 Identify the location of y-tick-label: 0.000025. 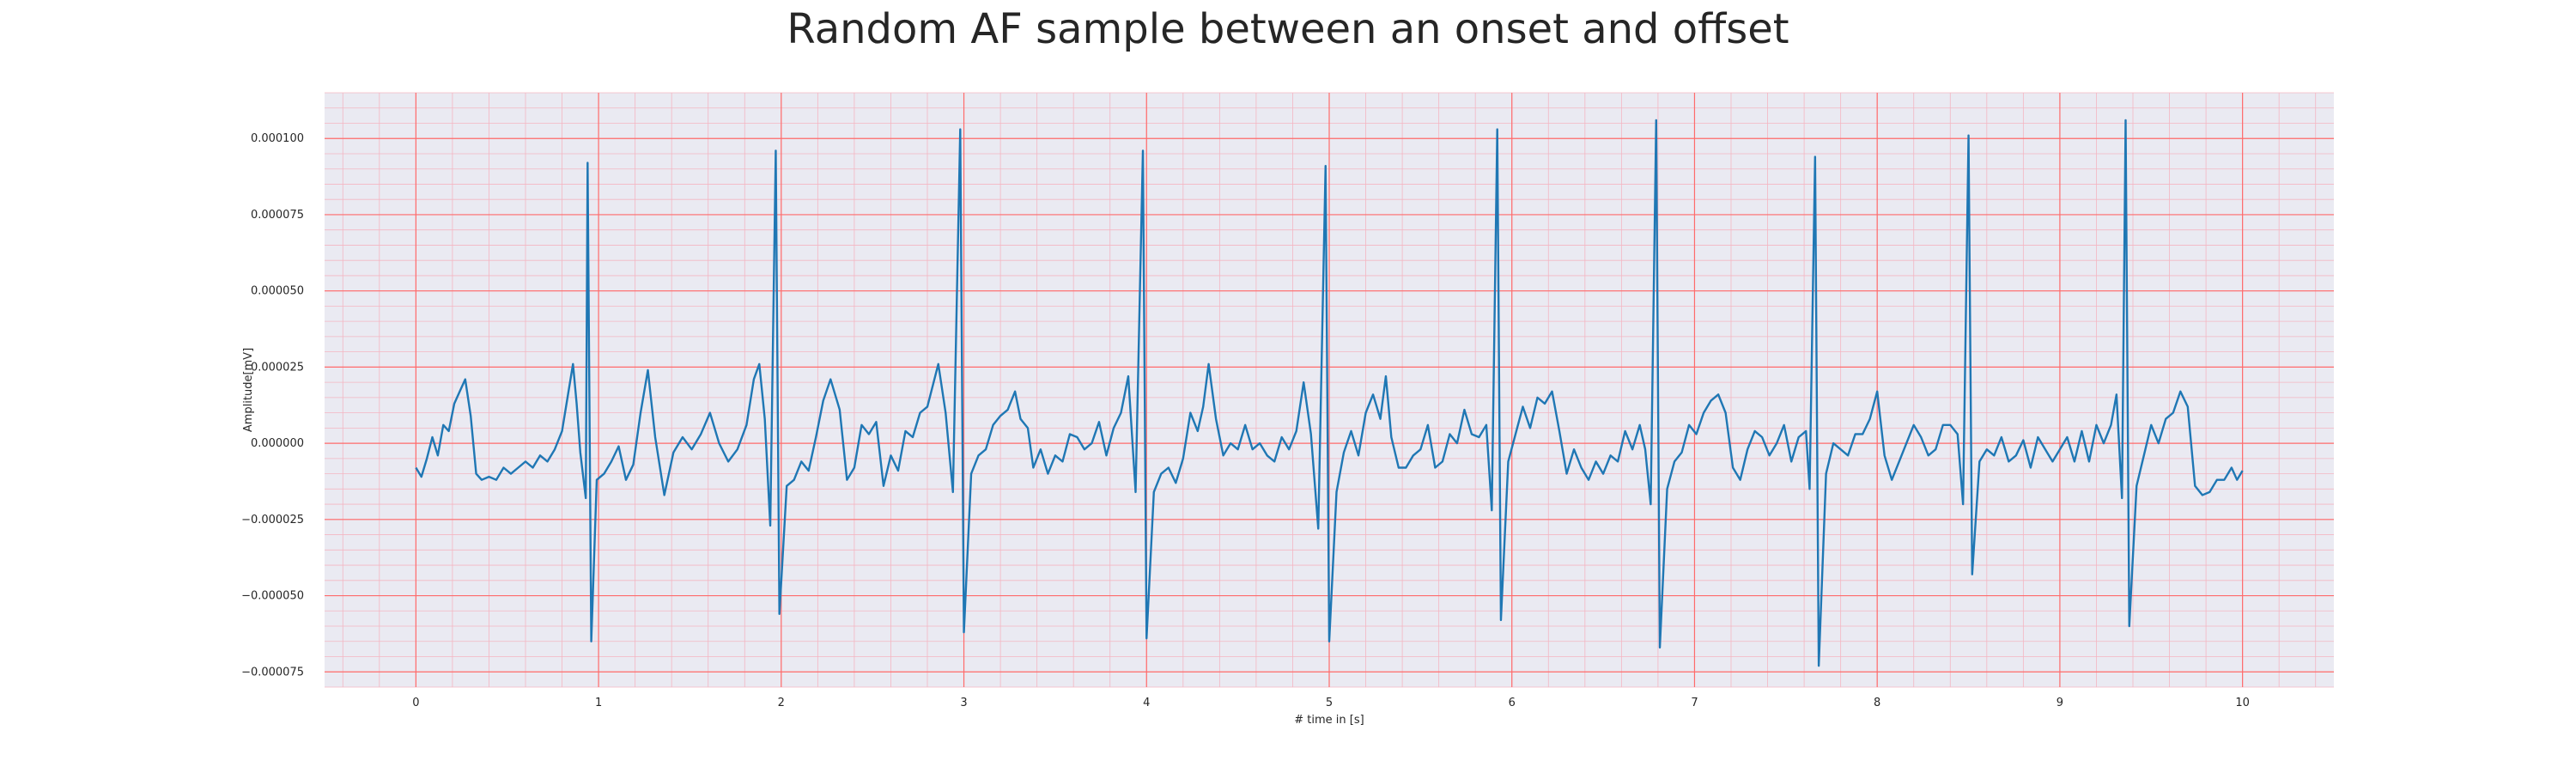
(278, 367).